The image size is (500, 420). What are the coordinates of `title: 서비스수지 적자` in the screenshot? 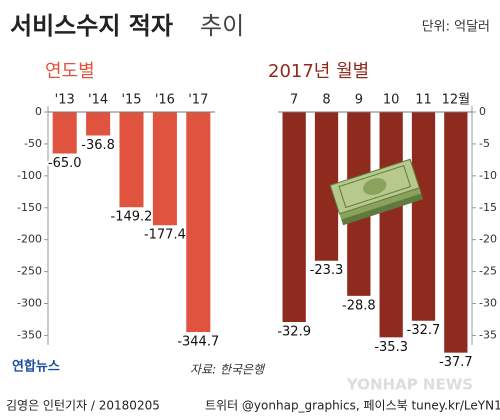 It's located at (91, 26).